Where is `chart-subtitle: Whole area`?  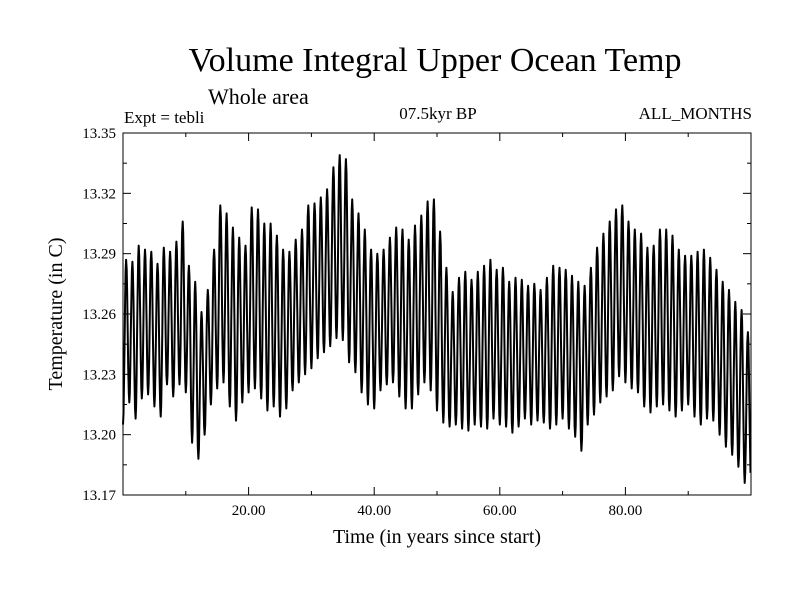 chart-subtitle: Whole area is located at coordinates (258, 96).